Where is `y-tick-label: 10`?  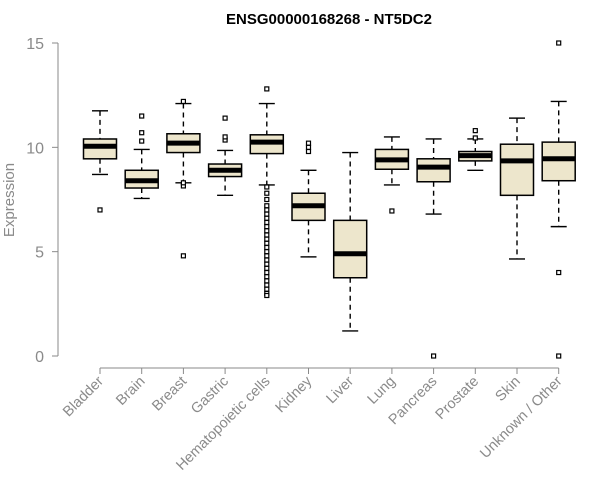
y-tick-label: 10 is located at coordinates (35, 148).